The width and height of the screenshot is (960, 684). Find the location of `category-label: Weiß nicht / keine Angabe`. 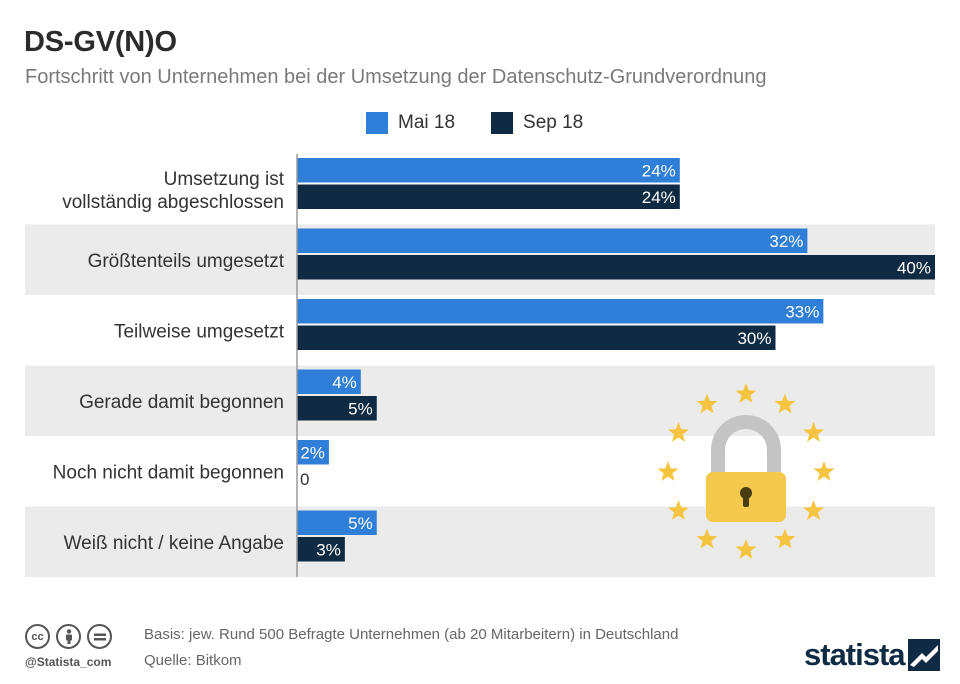

category-label: Weiß nicht / keine Angabe is located at coordinates (174, 543).